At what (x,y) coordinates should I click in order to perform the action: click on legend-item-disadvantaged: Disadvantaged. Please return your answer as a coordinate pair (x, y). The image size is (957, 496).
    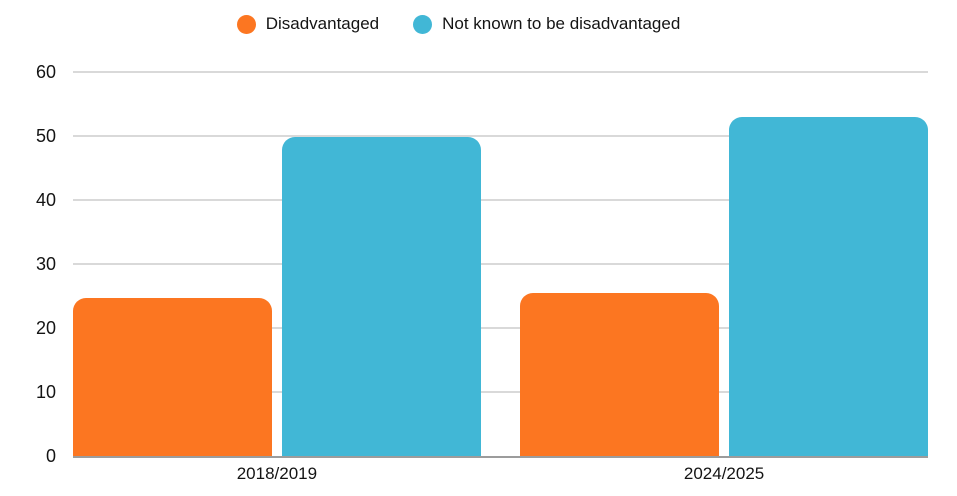
    Looking at the image, I should click on (308, 24).